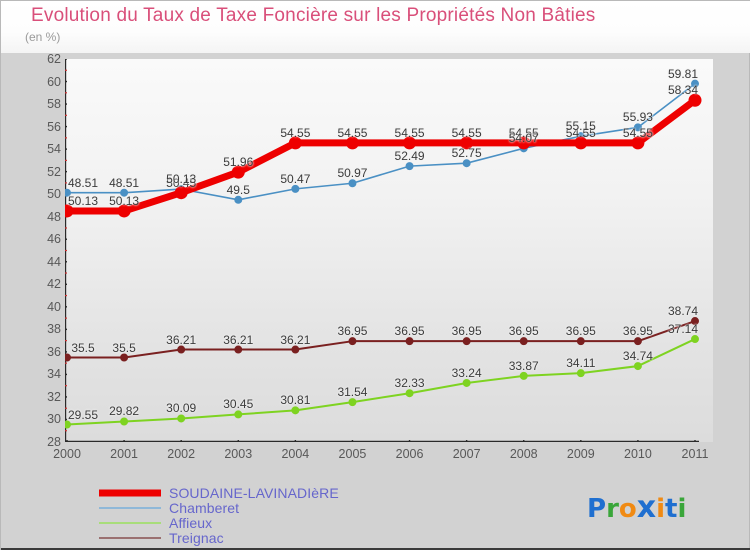 The height and width of the screenshot is (550, 750). I want to click on legend-item-affieux: Affieux, so click(259, 522).